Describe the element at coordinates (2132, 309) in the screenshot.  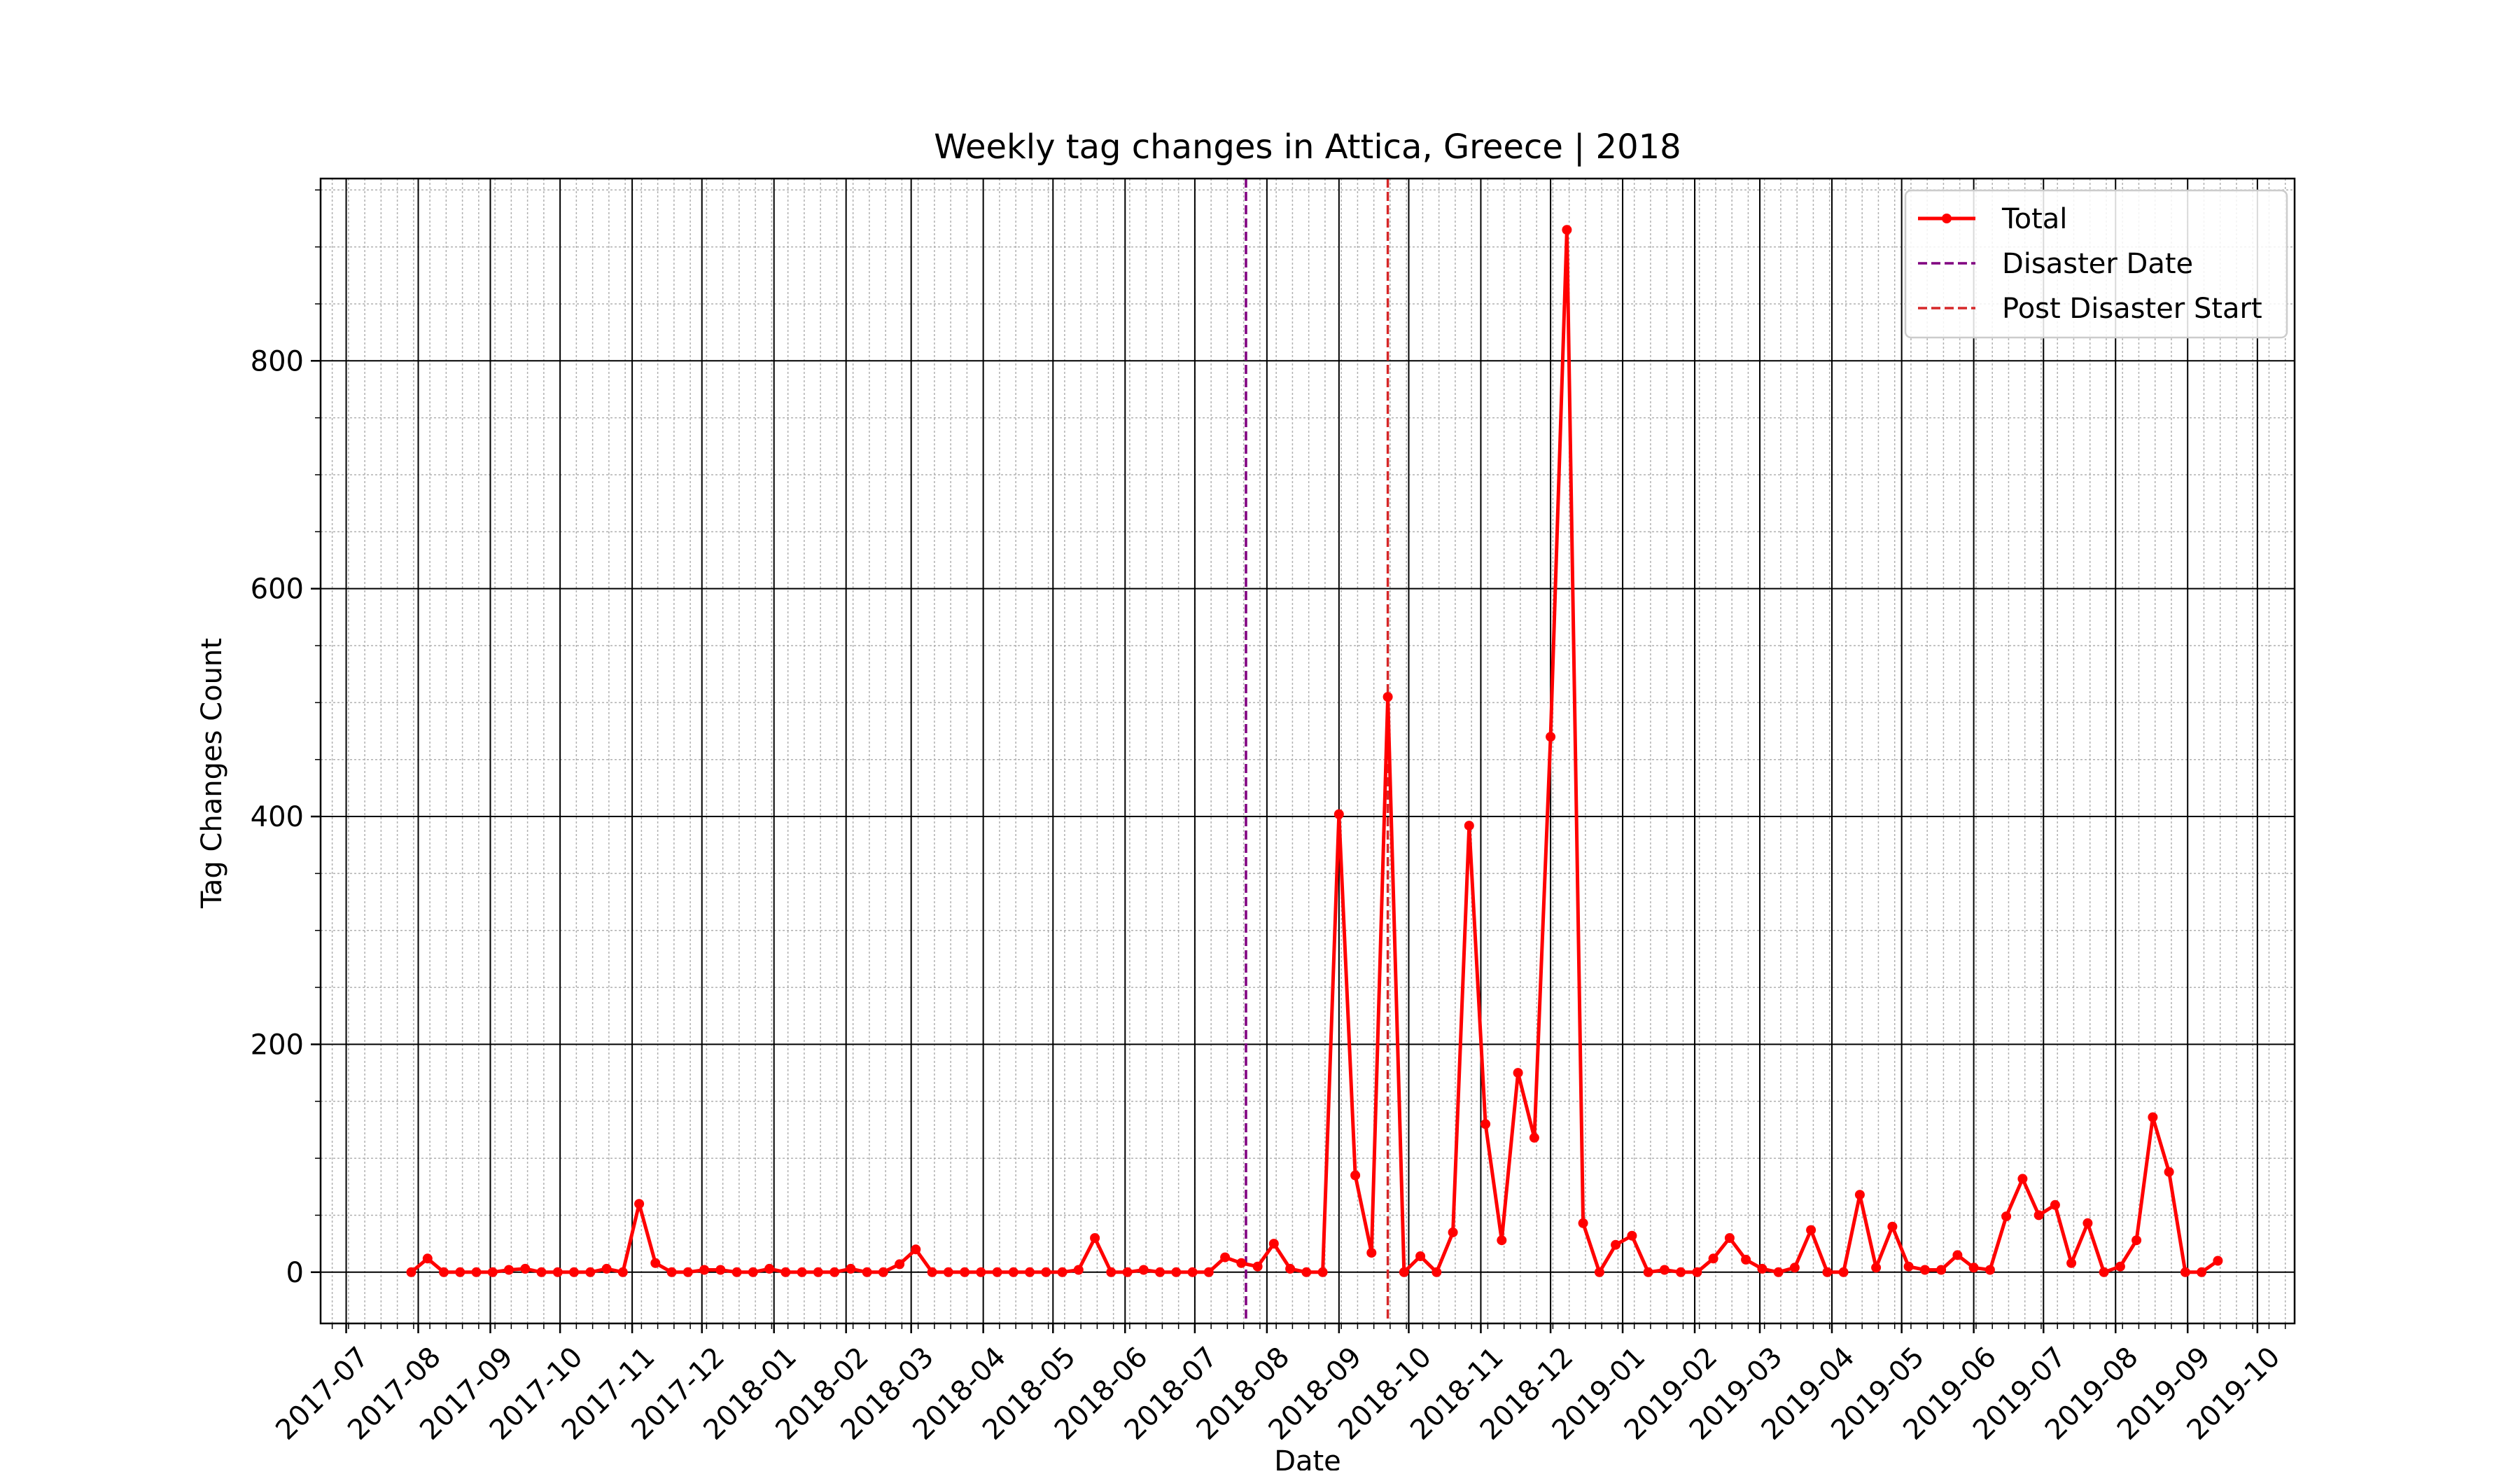
I see `legend-post-disaster-label: Post Disaster Start` at that location.